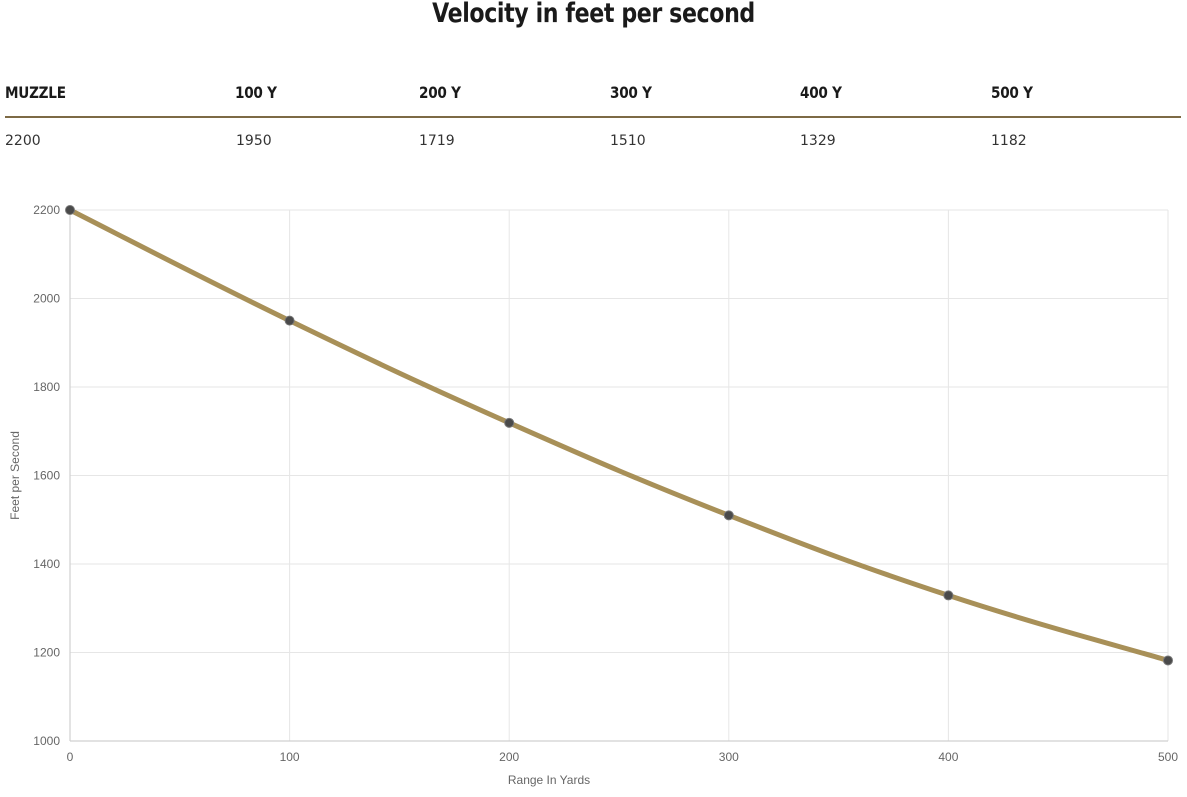 This screenshot has width=1187, height=797. I want to click on y-tick-label: 2000, so click(46, 299).